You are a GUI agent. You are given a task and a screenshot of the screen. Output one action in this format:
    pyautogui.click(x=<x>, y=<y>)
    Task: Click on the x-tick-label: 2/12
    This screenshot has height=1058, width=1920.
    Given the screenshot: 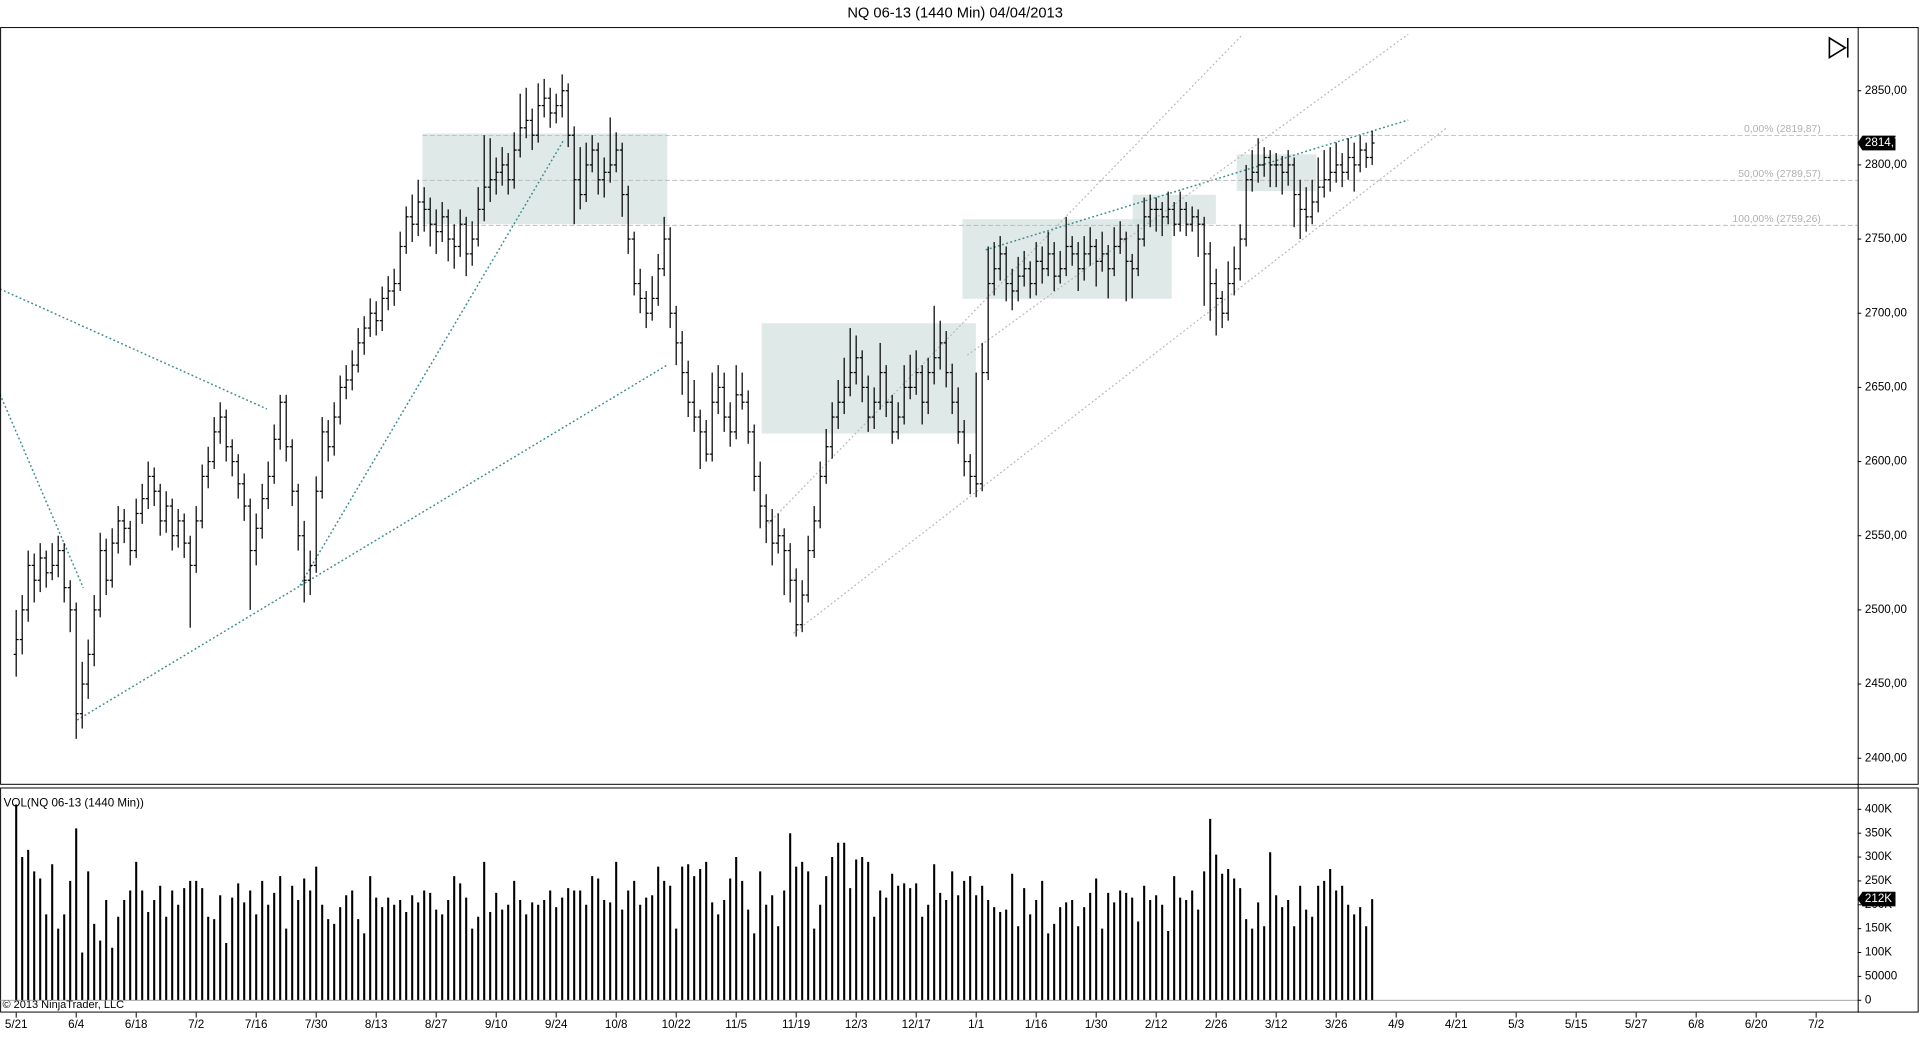 What is the action you would take?
    pyautogui.click(x=1156, y=1024)
    